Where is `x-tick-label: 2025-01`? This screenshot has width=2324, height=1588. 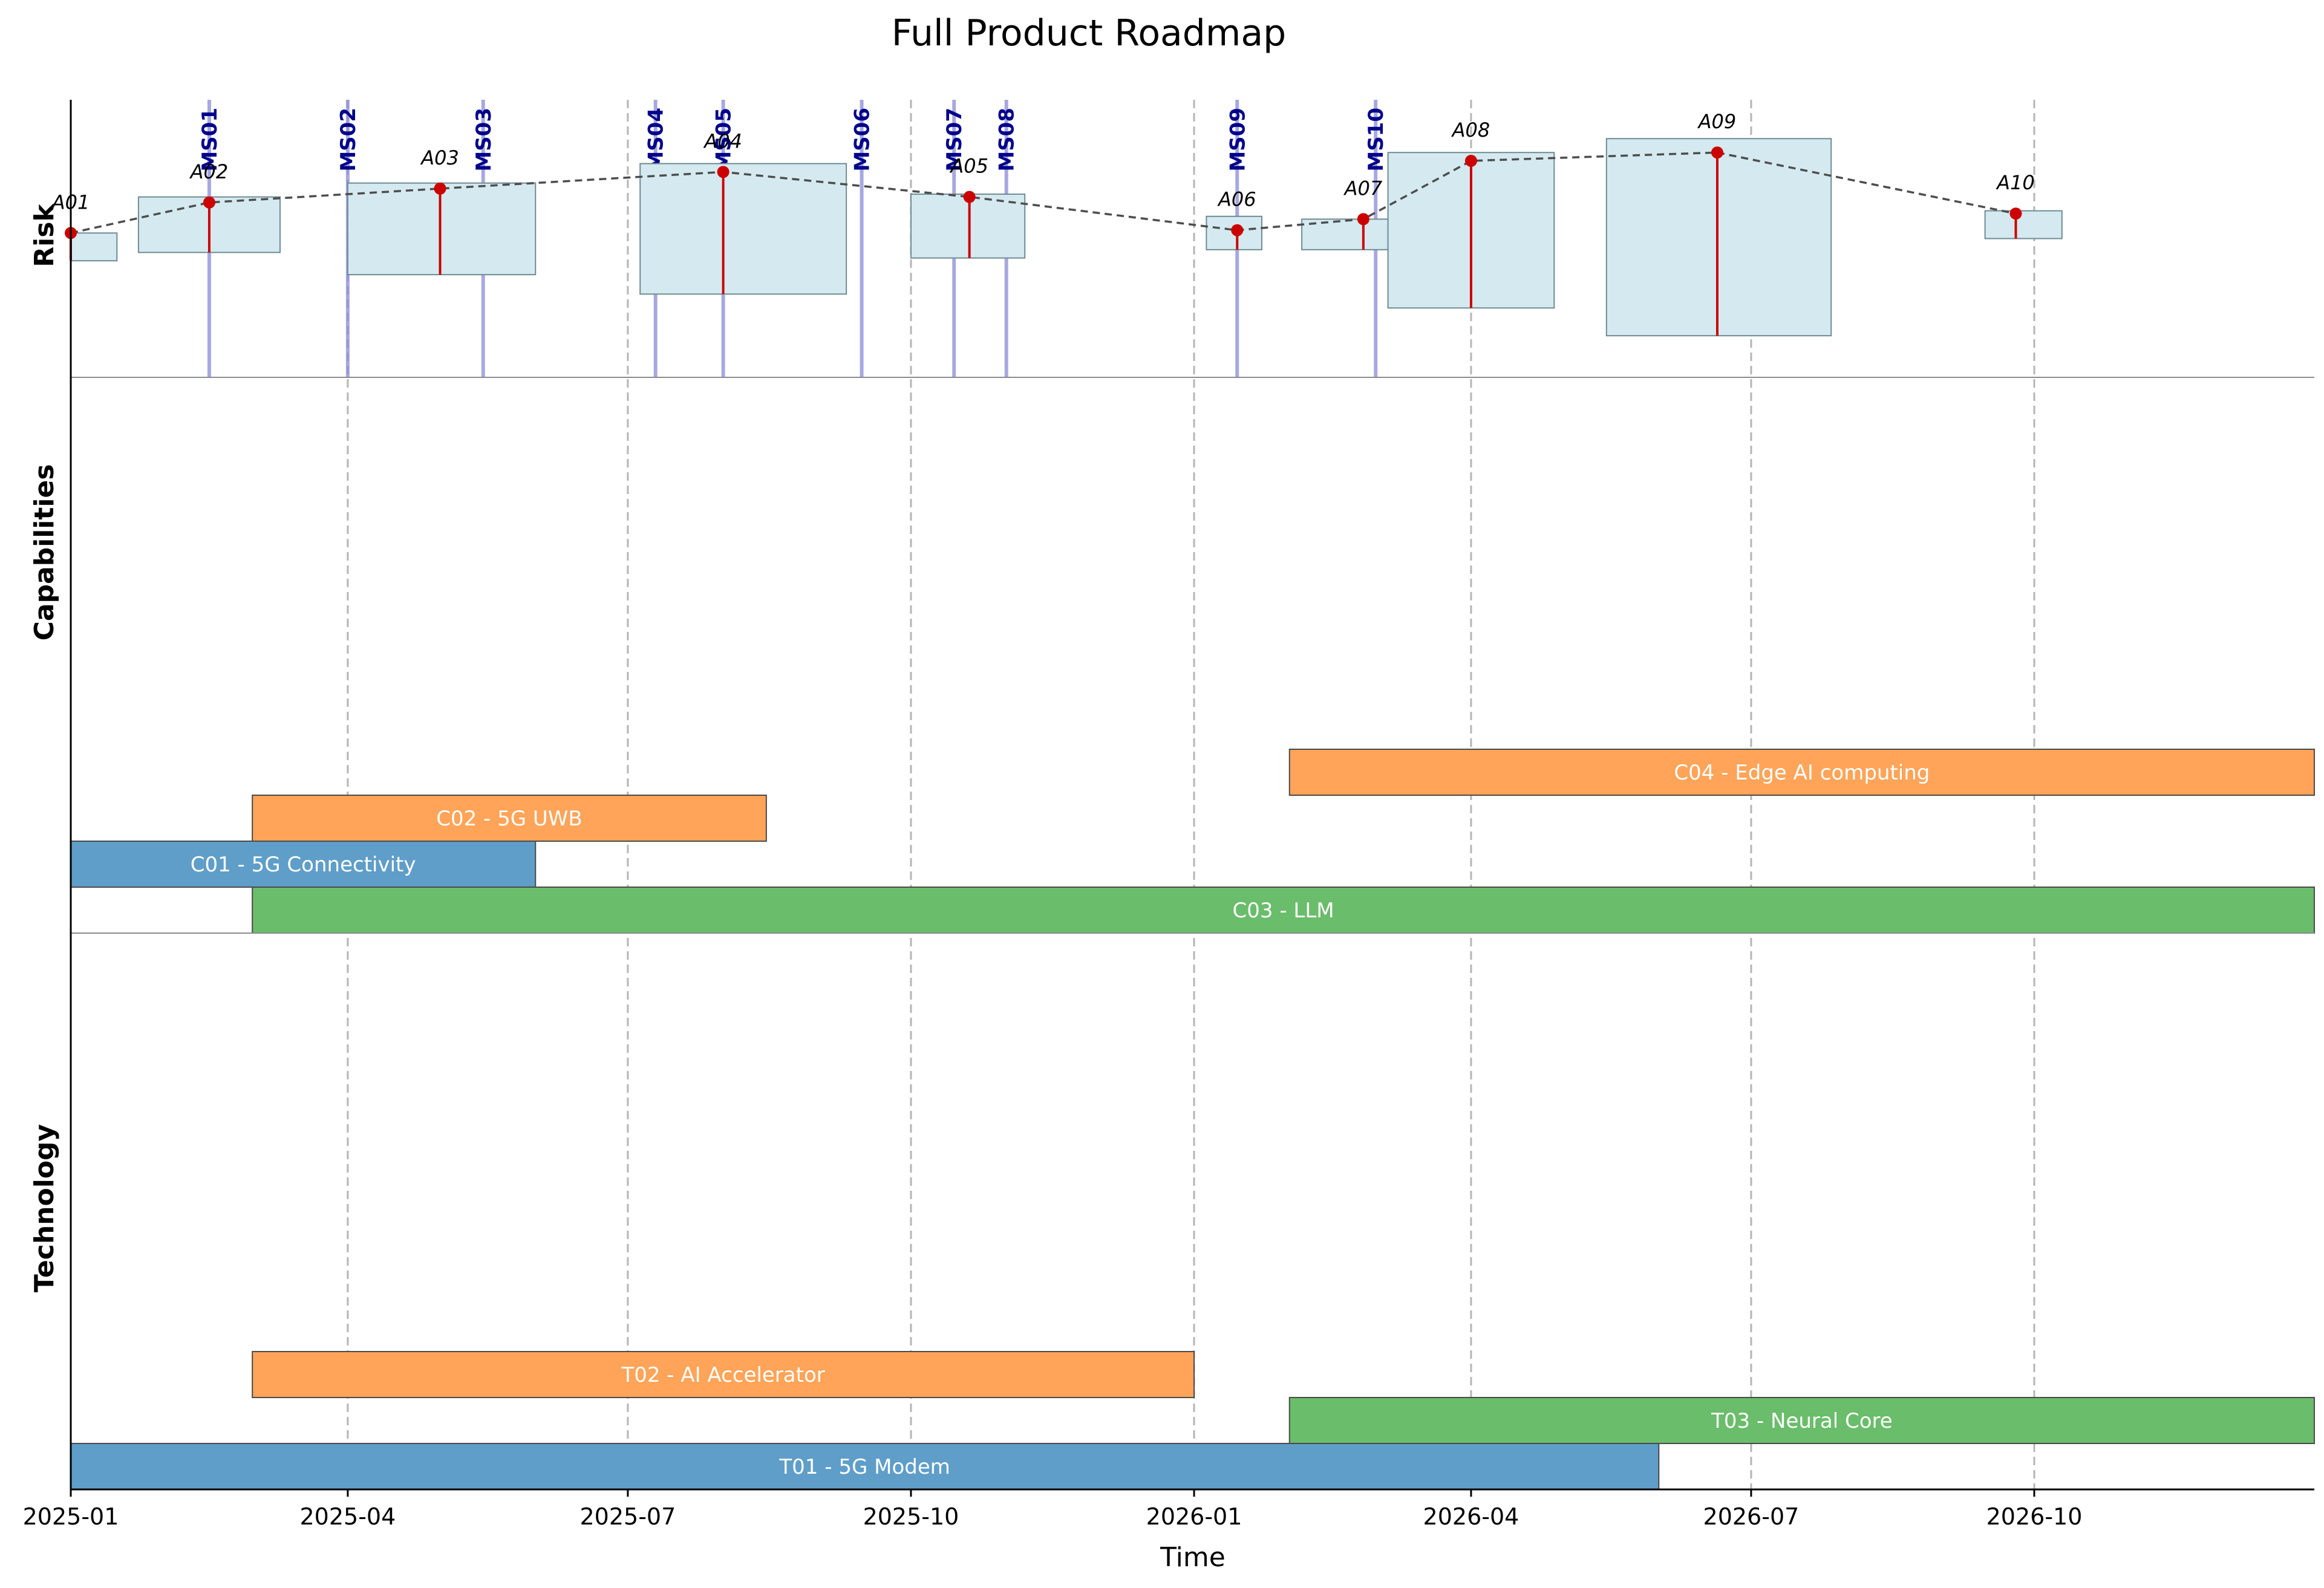 x-tick-label: 2025-01 is located at coordinates (71, 1516).